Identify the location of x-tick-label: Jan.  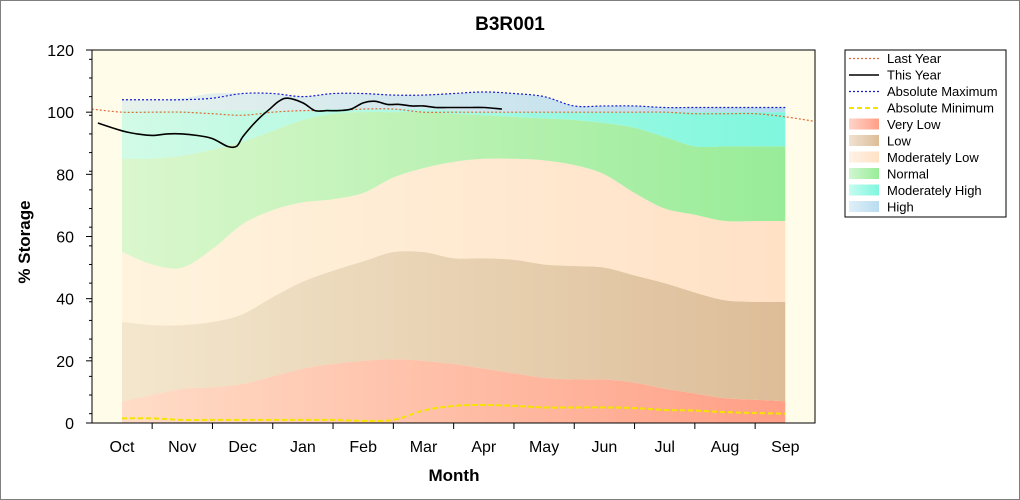
(303, 447).